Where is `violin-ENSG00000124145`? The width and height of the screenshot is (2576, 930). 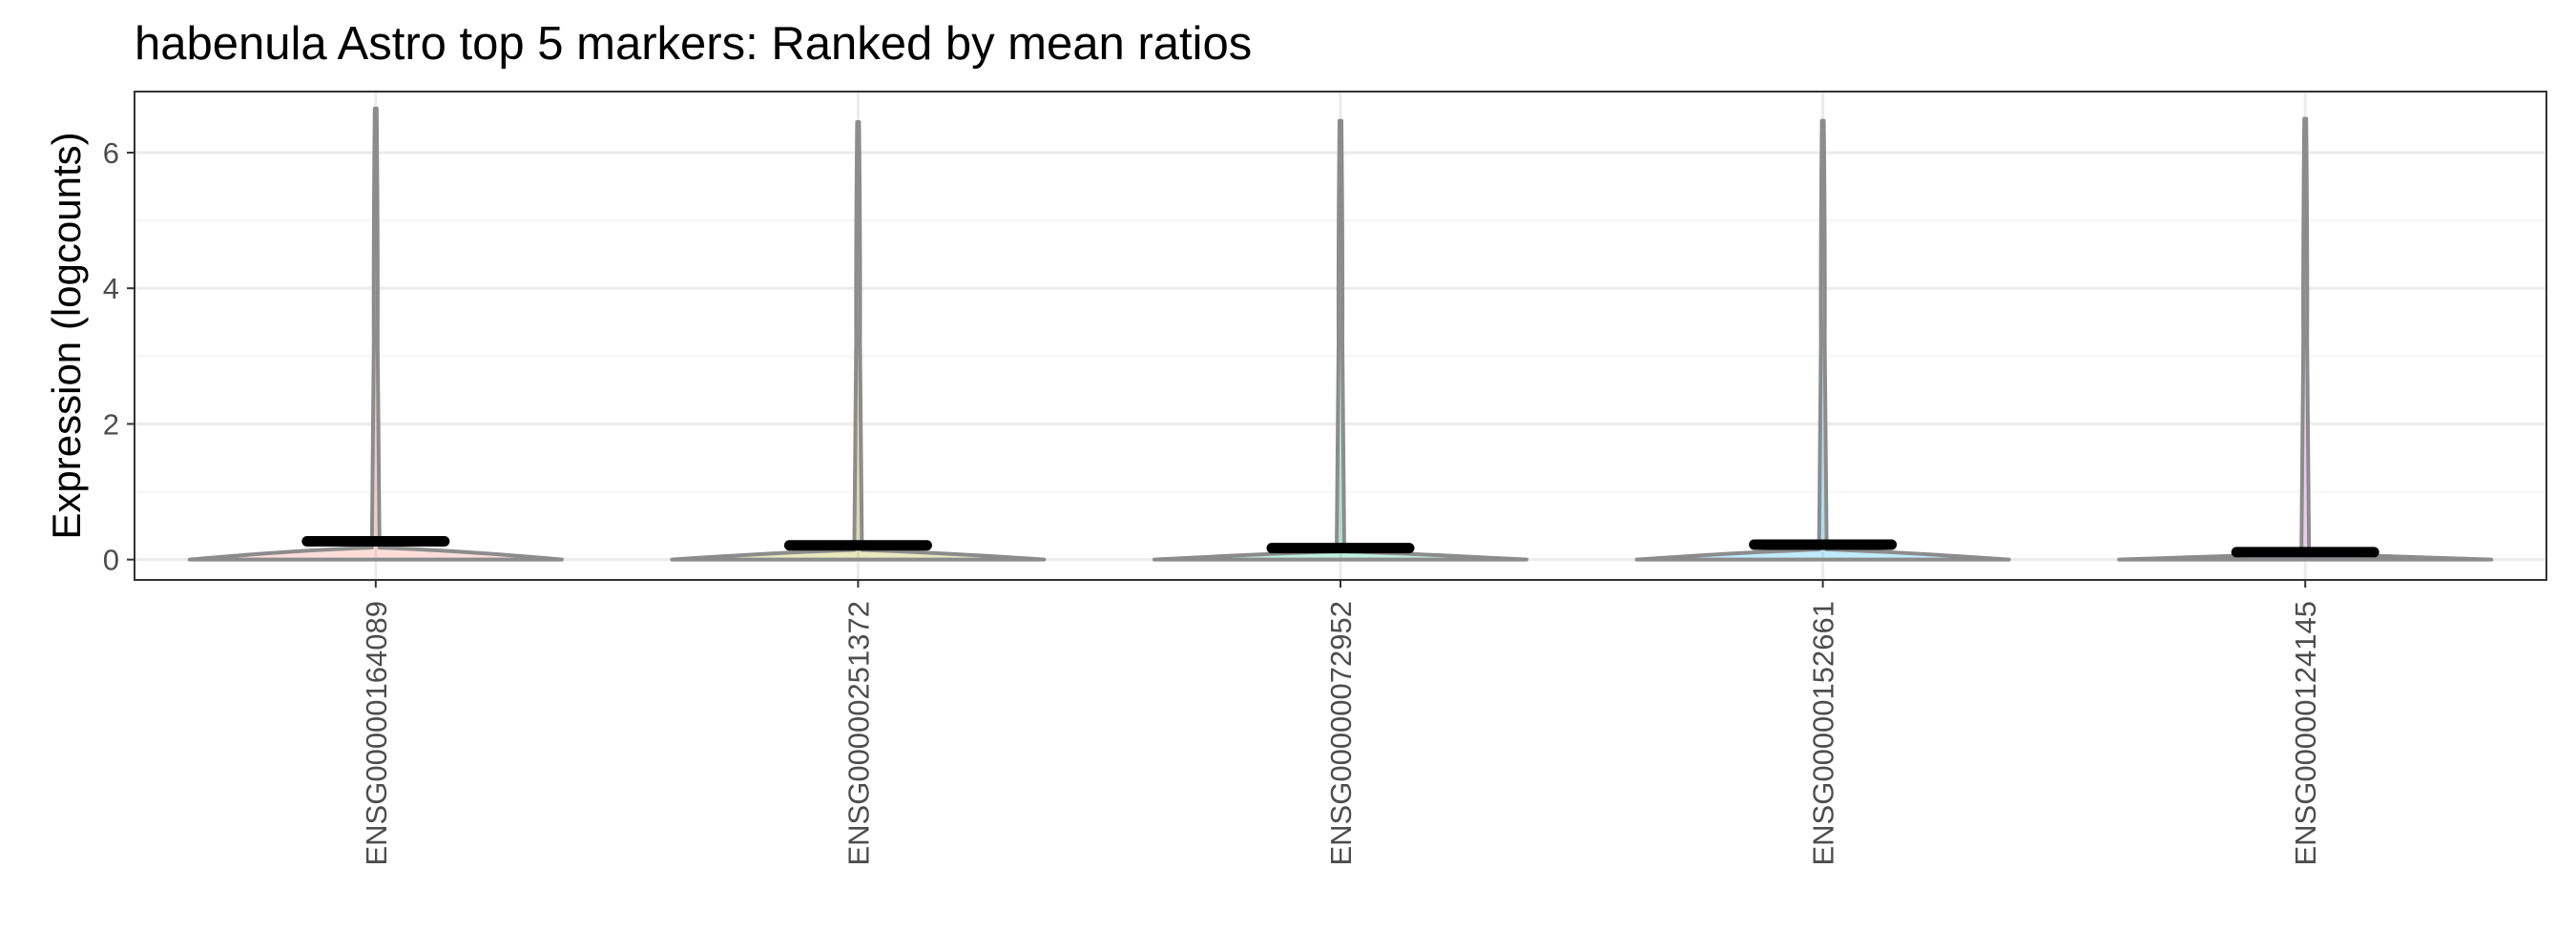
violin-ENSG00000124145 is located at coordinates (2305, 339).